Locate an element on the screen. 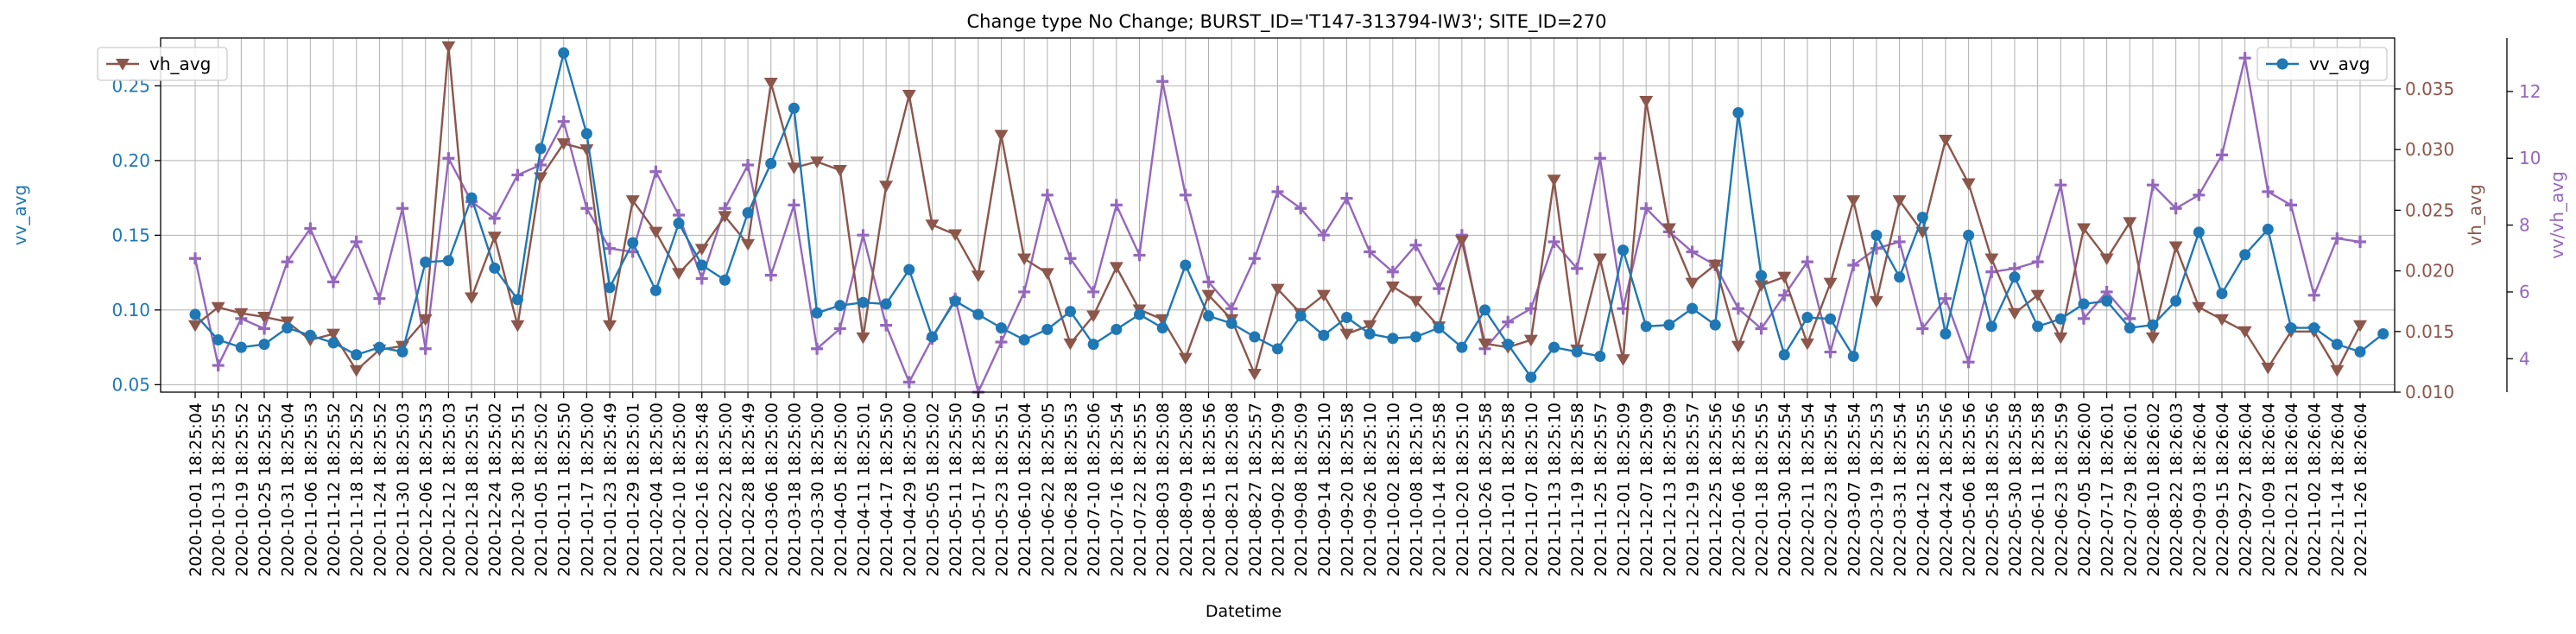  x-tick-label: 2021-11-07 18:25:10 is located at coordinates (1531, 490).